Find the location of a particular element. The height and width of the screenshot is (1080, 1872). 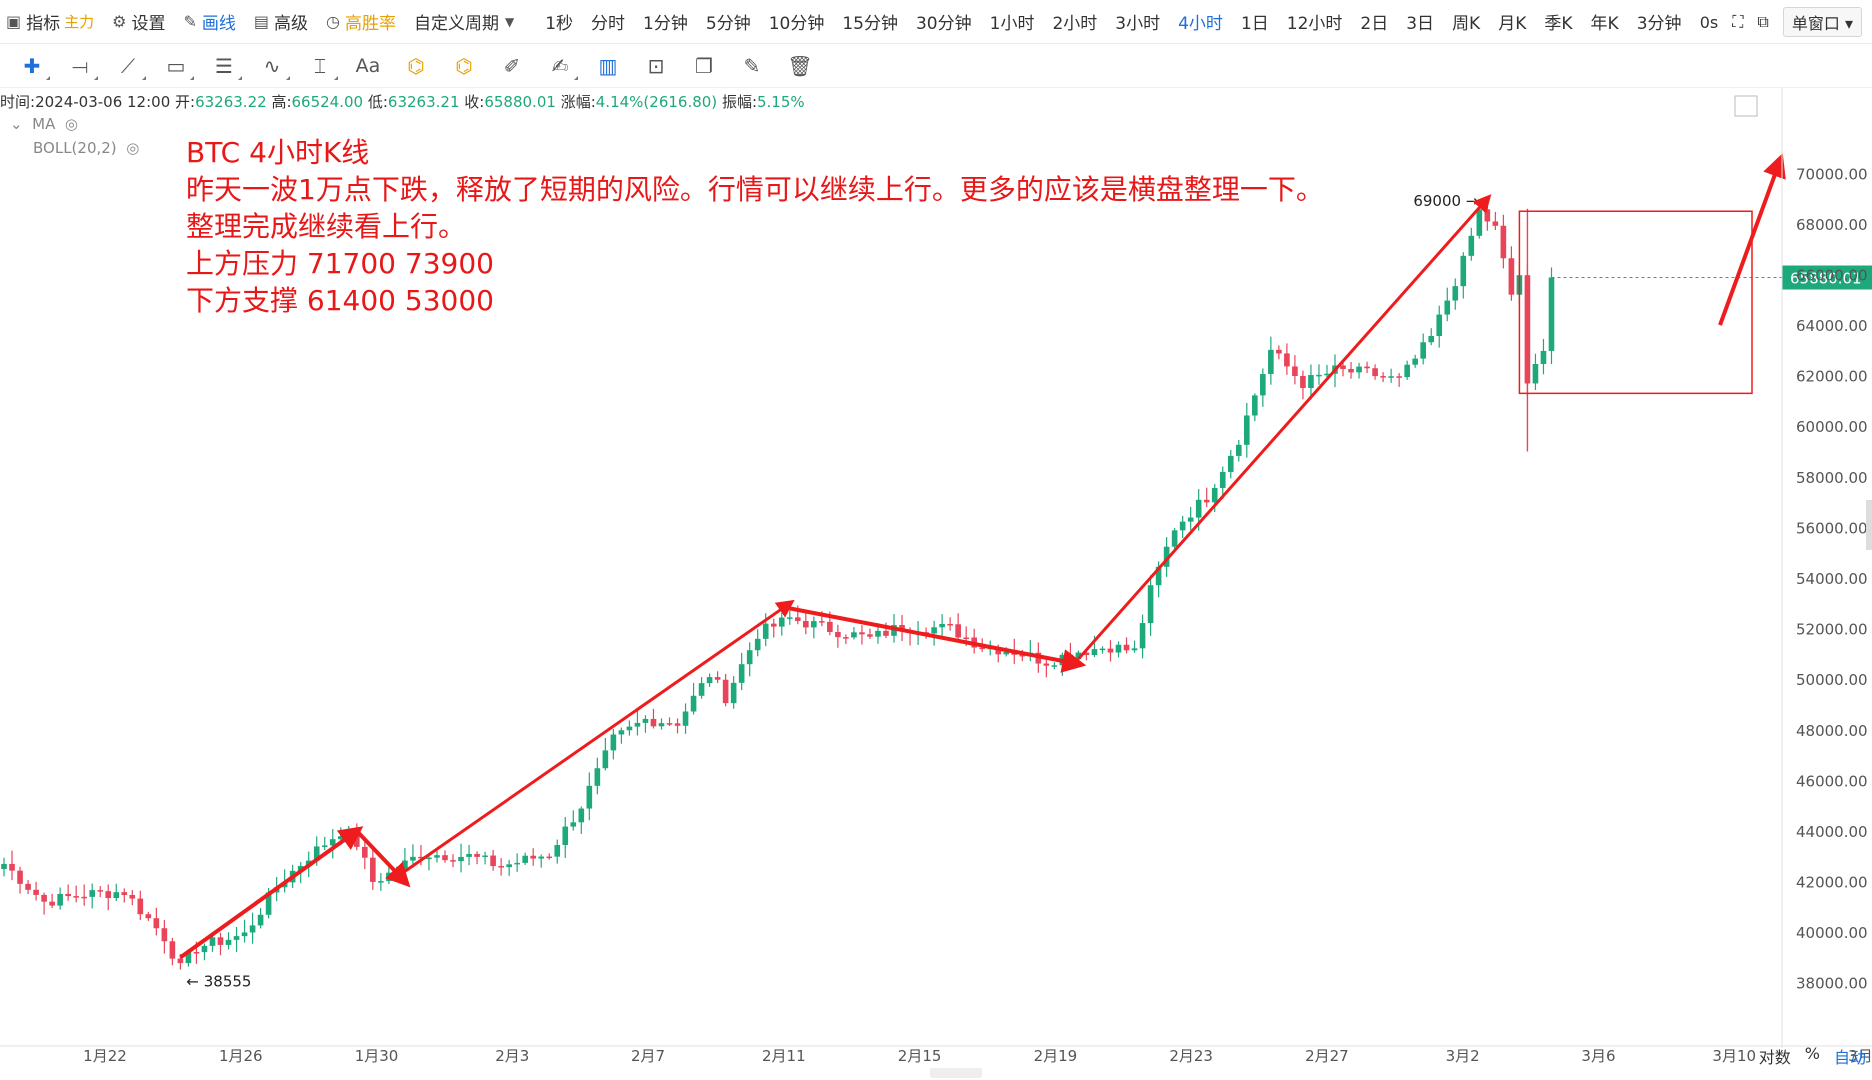

percent-scale-toggle: % is located at coordinates (1812, 1053).